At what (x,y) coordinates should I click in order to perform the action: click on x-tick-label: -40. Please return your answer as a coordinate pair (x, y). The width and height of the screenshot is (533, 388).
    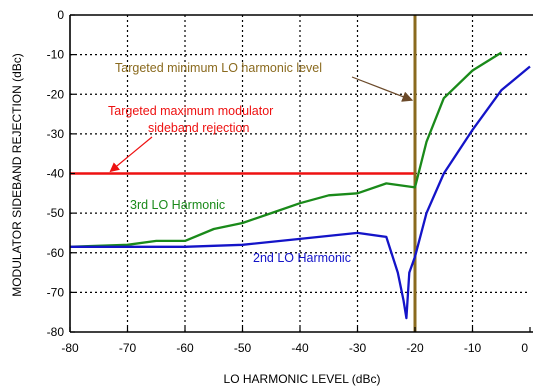
    Looking at the image, I should click on (300, 348).